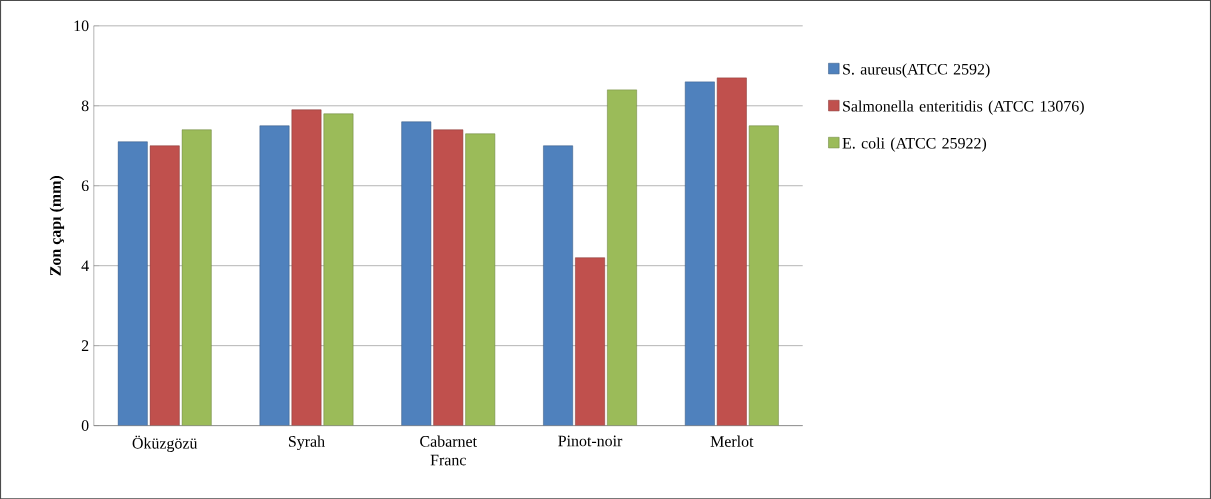  Describe the element at coordinates (732, 441) in the screenshot. I see `x-tick-label: Merlot` at that location.